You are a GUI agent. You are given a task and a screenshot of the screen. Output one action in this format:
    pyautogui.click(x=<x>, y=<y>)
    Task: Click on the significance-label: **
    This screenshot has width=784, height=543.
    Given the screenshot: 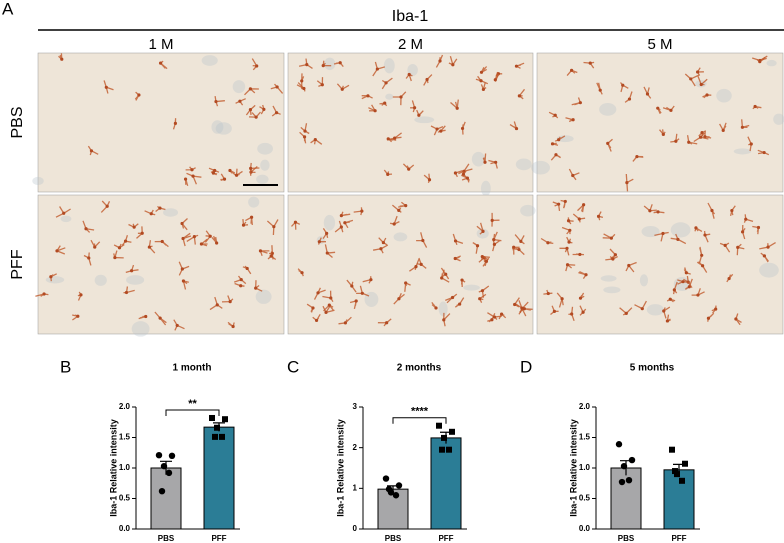 What is the action you would take?
    pyautogui.click(x=192, y=404)
    